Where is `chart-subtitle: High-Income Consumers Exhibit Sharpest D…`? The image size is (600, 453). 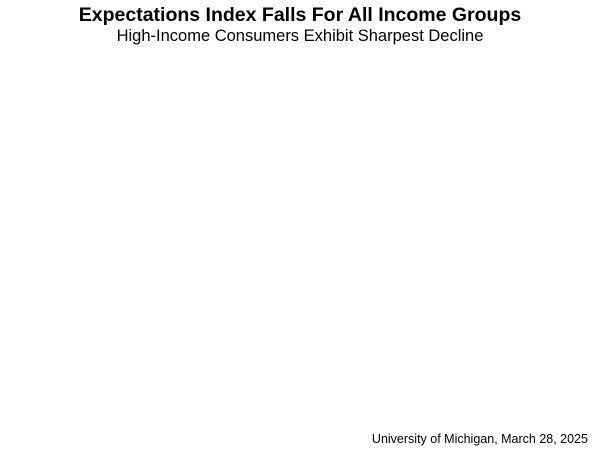
chart-subtitle: High-Income Consumers Exhibit Sharpest D… is located at coordinates (300, 36).